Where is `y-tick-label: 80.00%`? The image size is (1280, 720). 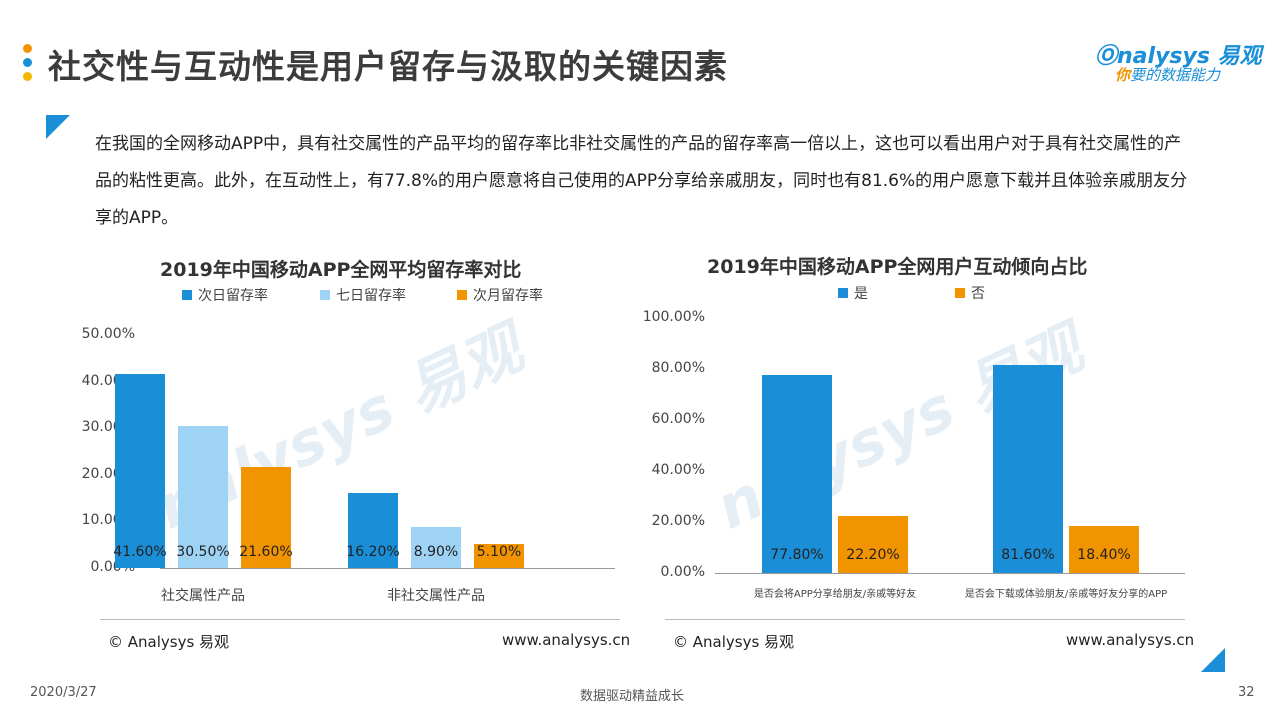
y-tick-label: 80.00% is located at coordinates (678, 368).